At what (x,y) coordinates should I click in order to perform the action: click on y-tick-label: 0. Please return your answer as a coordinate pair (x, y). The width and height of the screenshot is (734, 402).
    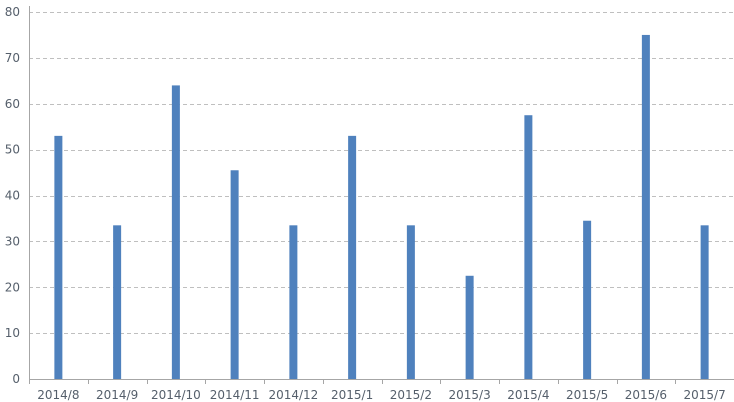
    Looking at the image, I should click on (16, 379).